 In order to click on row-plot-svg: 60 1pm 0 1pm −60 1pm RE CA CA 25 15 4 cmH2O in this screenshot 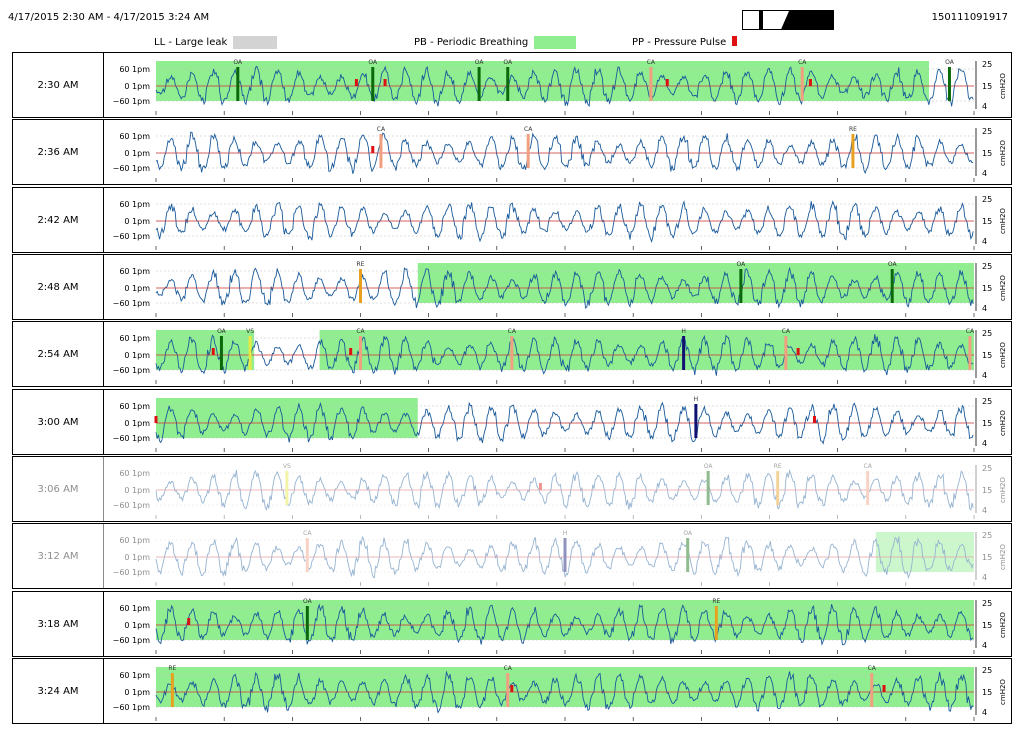, I will do `click(560, 693)`.